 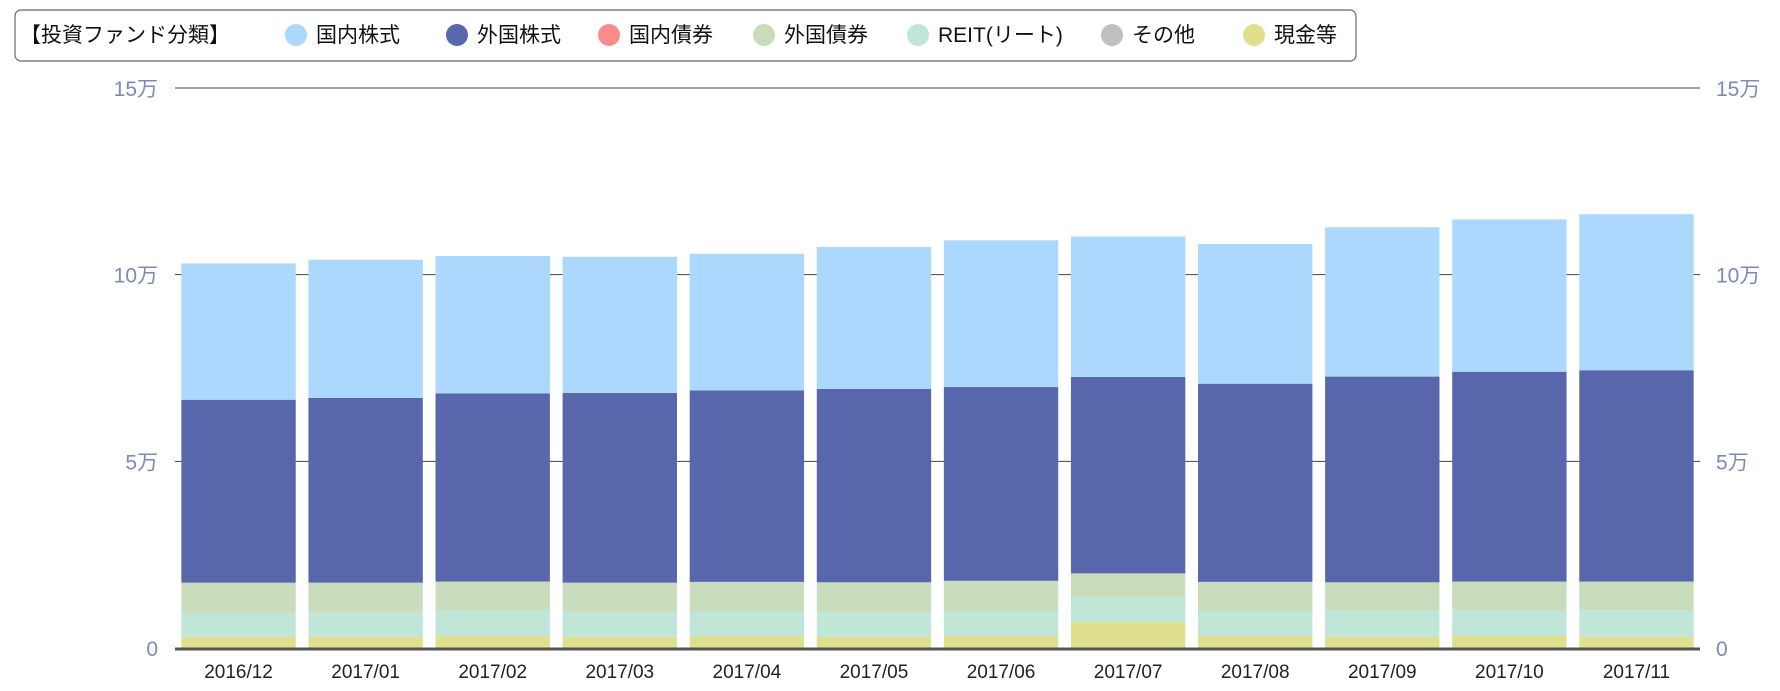 I want to click on x-tick-label: 2017/04, so click(x=747, y=672).